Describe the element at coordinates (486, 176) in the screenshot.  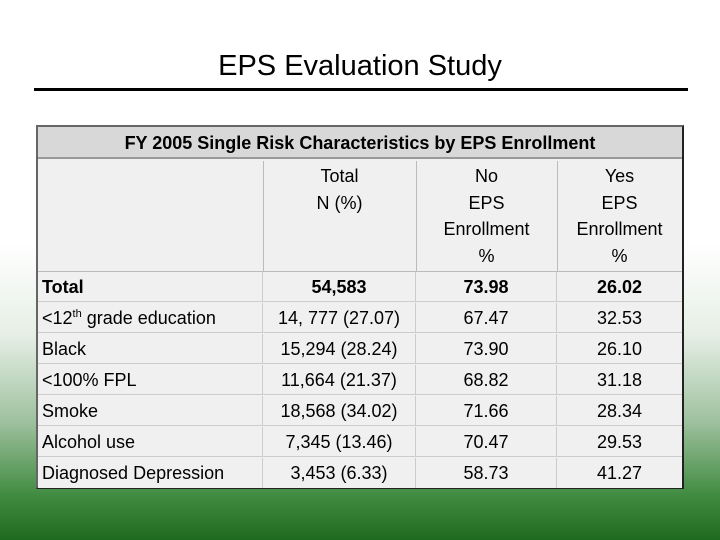
I see `header-line: No` at that location.